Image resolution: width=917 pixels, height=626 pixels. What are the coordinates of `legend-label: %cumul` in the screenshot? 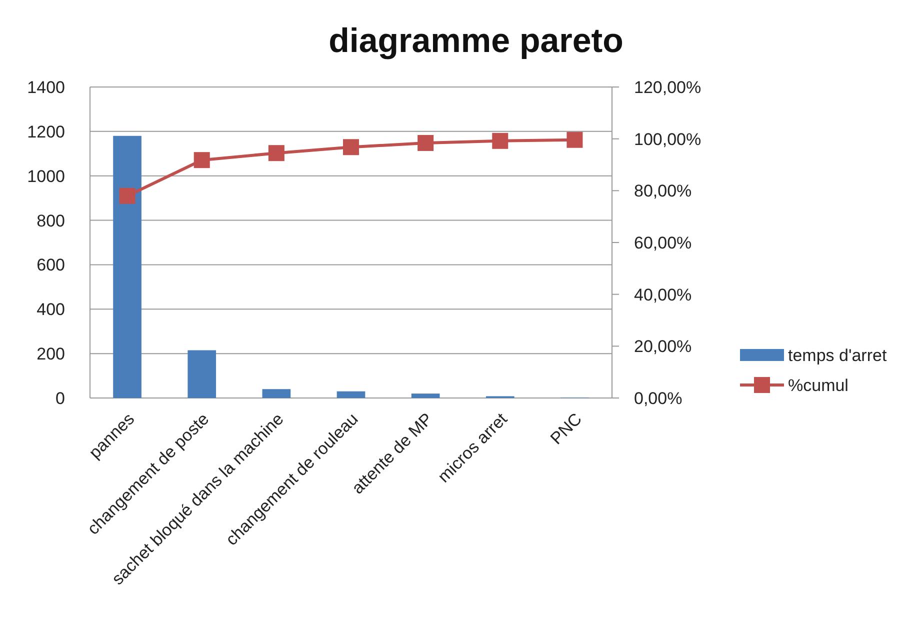 It's located at (818, 385).